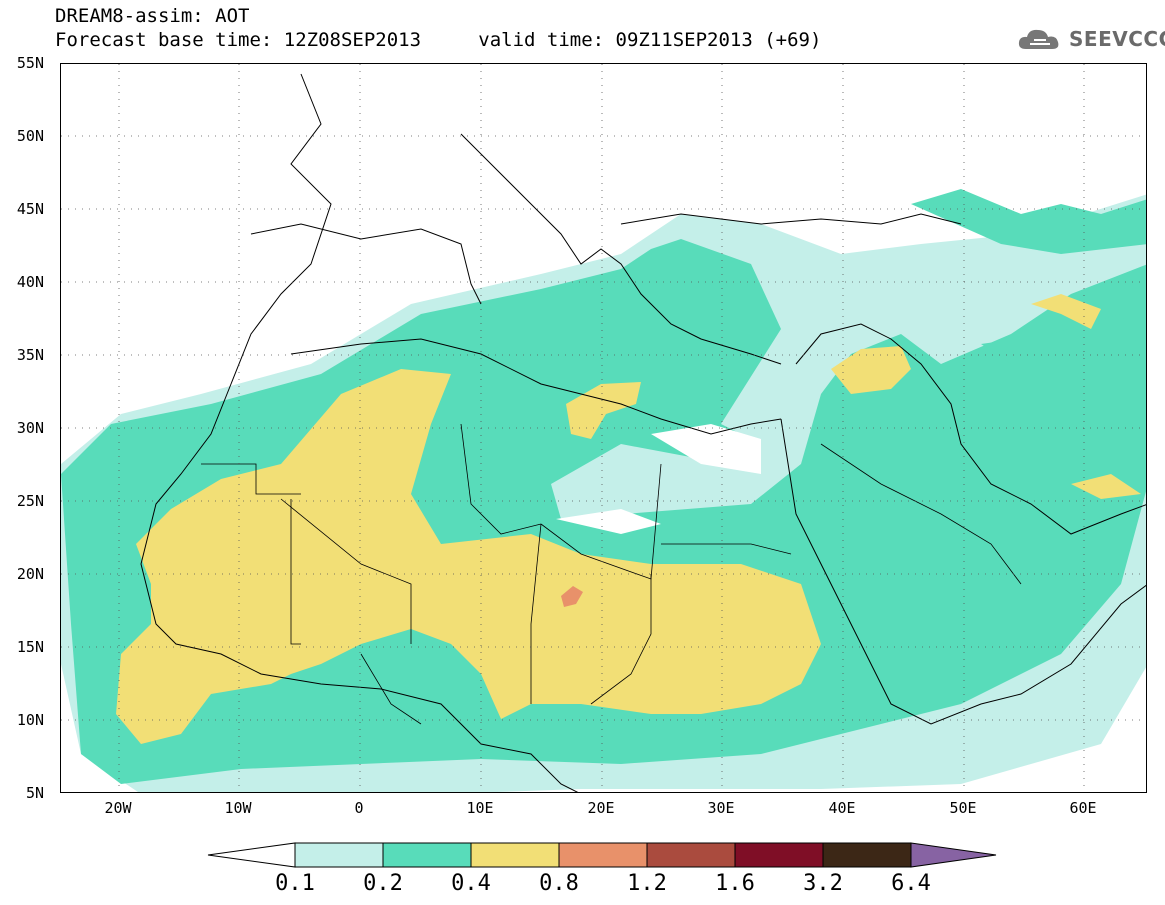 This screenshot has height=905, width=1165. Describe the element at coordinates (118, 808) in the screenshot. I see `lon-label: 20W` at that location.